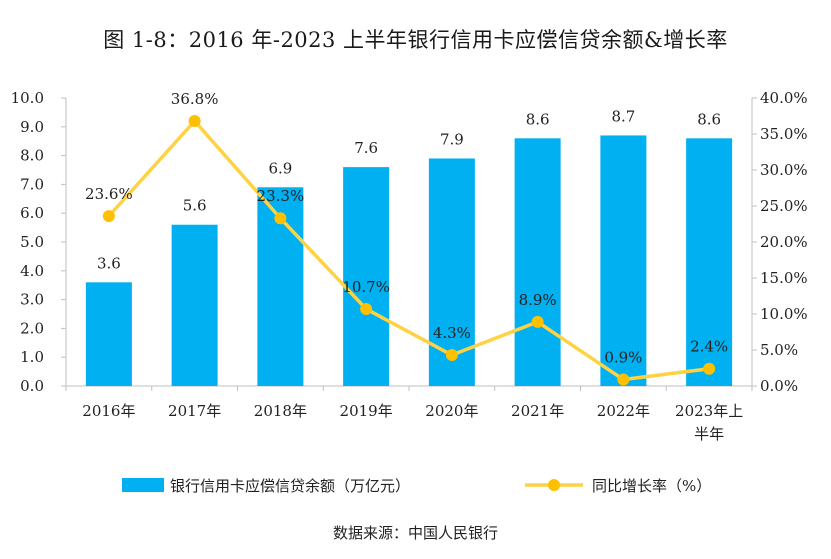 This screenshot has height=559, width=831. I want to click on x-tick-label-line: 2021年, so click(537, 411).